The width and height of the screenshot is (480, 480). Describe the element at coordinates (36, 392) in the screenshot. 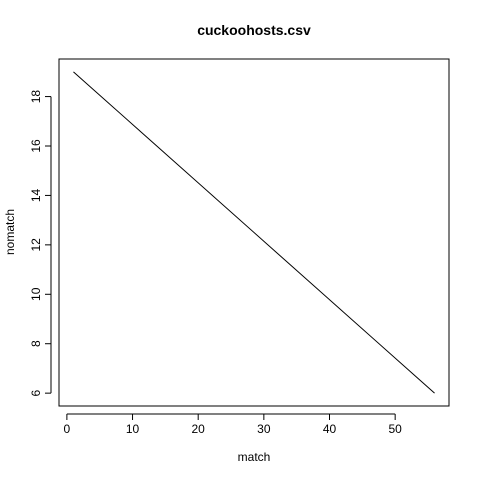

I see `y-tick-label: 6` at that location.